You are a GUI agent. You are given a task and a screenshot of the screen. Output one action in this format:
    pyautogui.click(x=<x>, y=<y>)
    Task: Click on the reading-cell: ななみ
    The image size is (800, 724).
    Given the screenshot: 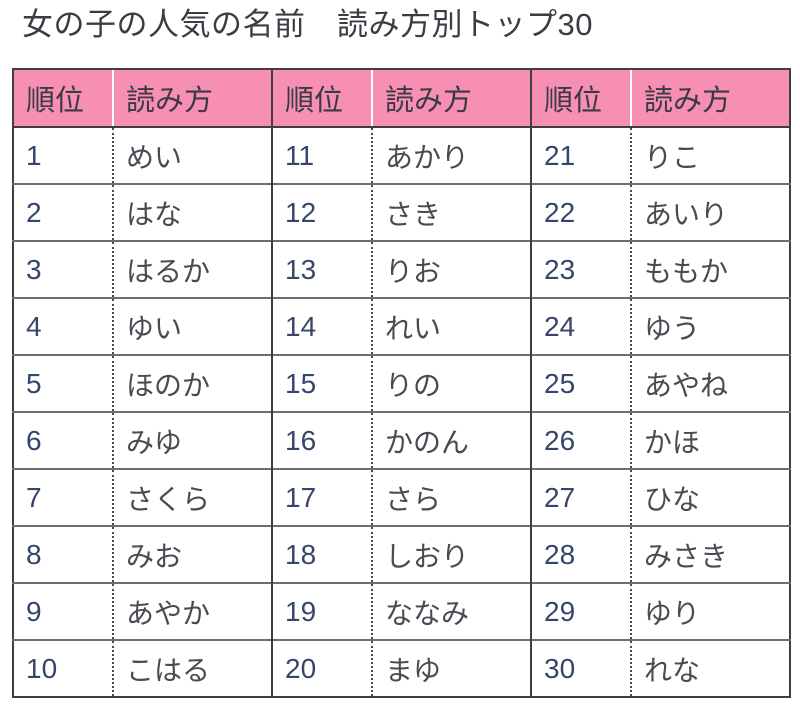 What is the action you would take?
    pyautogui.click(x=451, y=611)
    